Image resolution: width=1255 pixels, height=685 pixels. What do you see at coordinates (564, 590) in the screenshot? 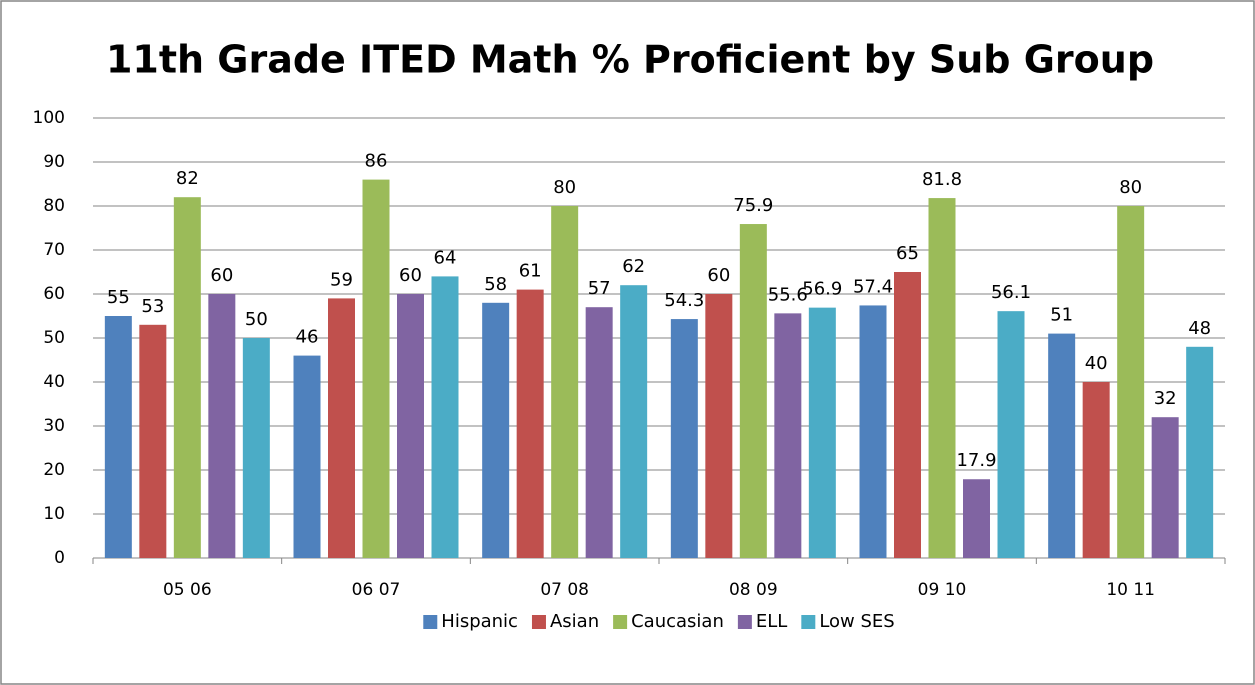
I see `x-tick-label: 07 08` at bounding box center [564, 590].